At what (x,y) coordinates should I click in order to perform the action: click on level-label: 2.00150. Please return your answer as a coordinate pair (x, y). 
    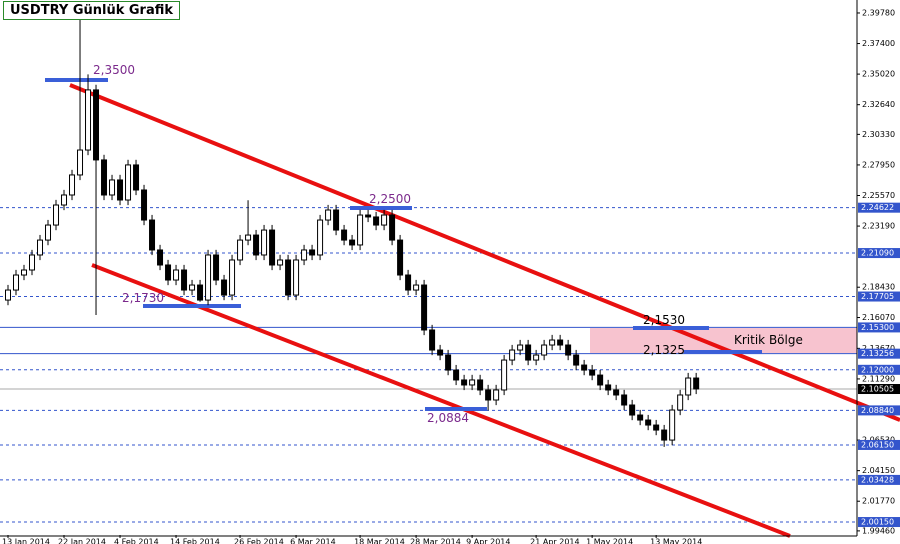
    Looking at the image, I should click on (877, 522).